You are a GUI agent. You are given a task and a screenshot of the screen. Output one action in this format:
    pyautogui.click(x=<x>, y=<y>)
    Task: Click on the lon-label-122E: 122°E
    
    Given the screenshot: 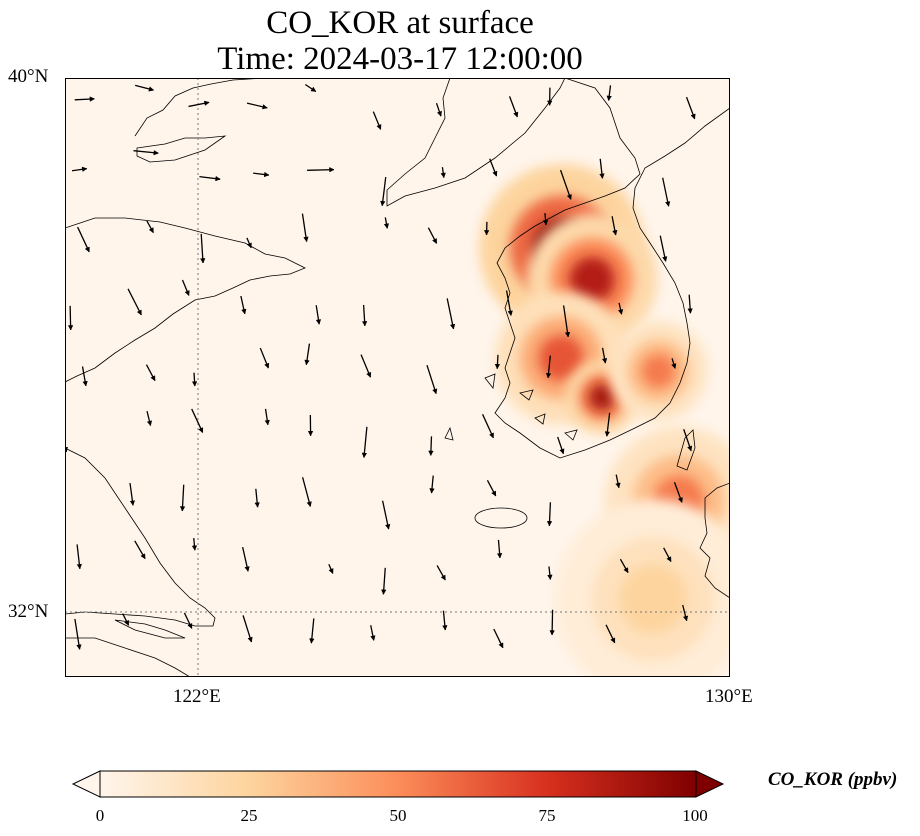 What is the action you would take?
    pyautogui.click(x=197, y=696)
    